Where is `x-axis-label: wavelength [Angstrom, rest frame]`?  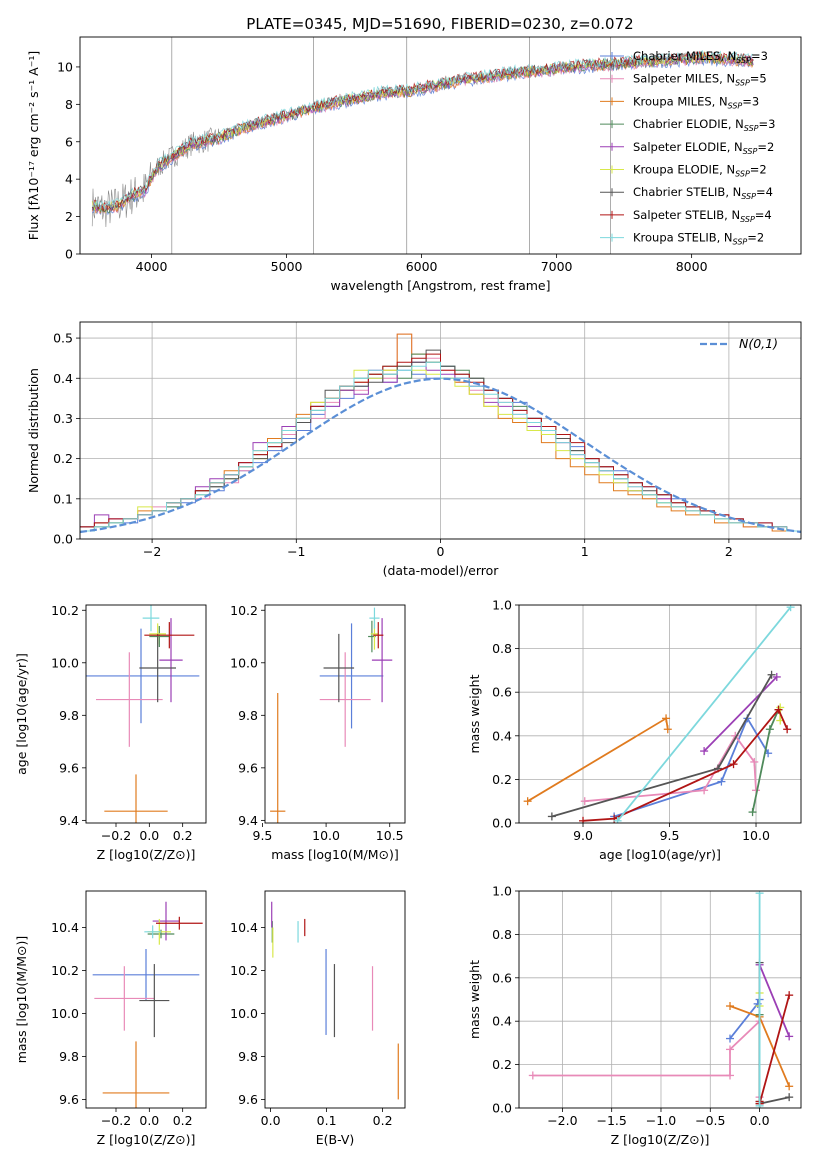 x-axis-label: wavelength [Angstrom, rest frame] is located at coordinates (440, 285).